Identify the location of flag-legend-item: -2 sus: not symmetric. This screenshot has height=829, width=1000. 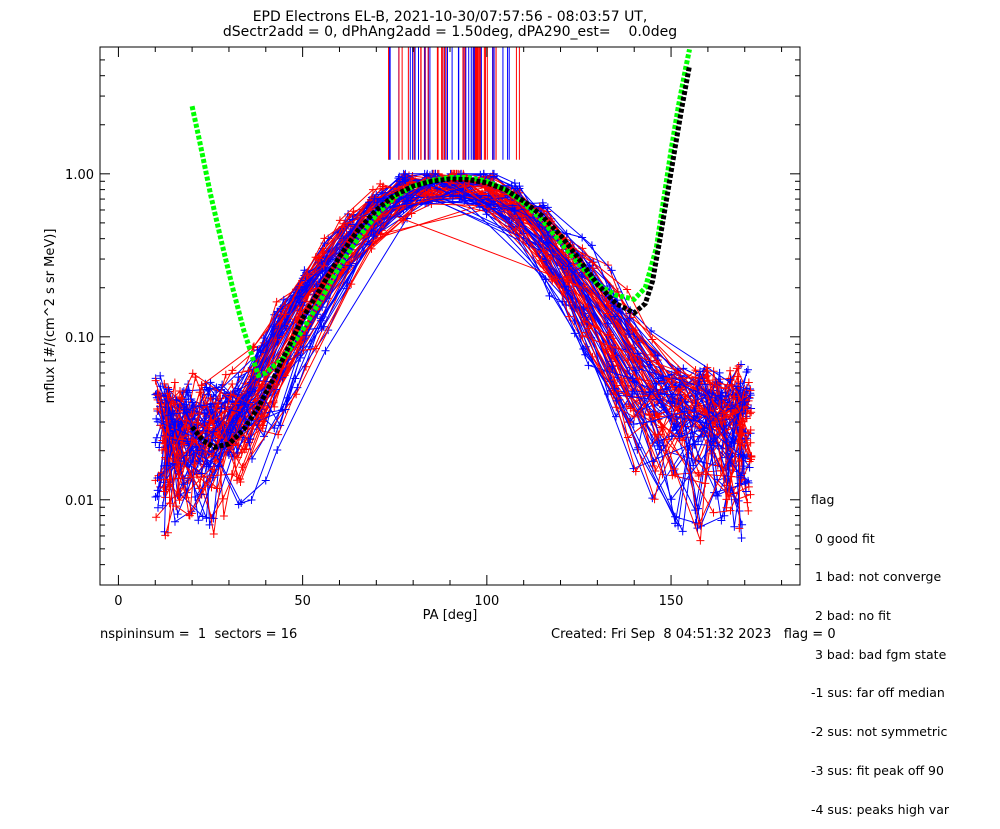
(879, 732).